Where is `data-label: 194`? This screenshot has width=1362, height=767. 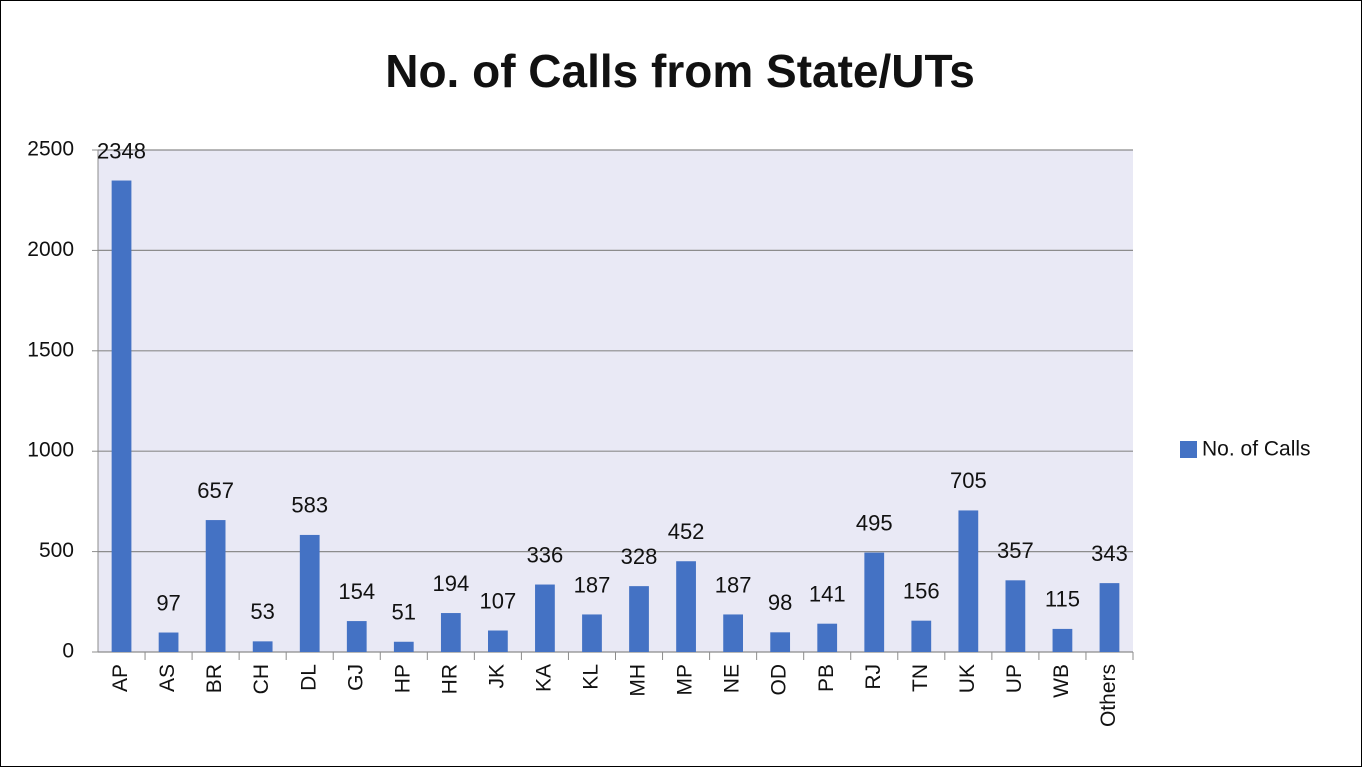
data-label: 194 is located at coordinates (450, 583).